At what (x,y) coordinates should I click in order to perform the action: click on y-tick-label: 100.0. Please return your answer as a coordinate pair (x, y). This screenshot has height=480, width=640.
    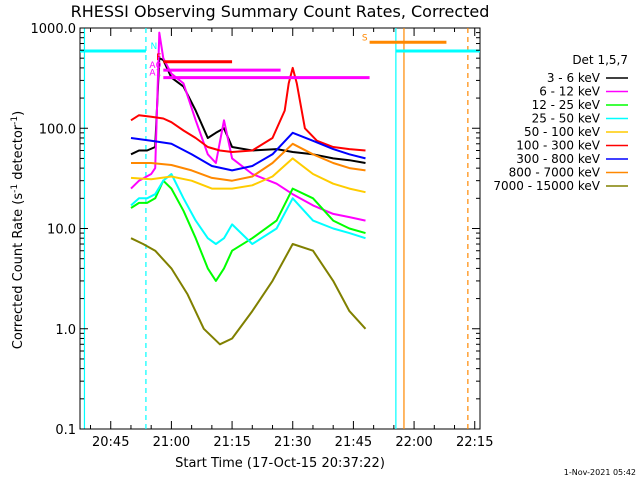
    Looking at the image, I should click on (57, 129).